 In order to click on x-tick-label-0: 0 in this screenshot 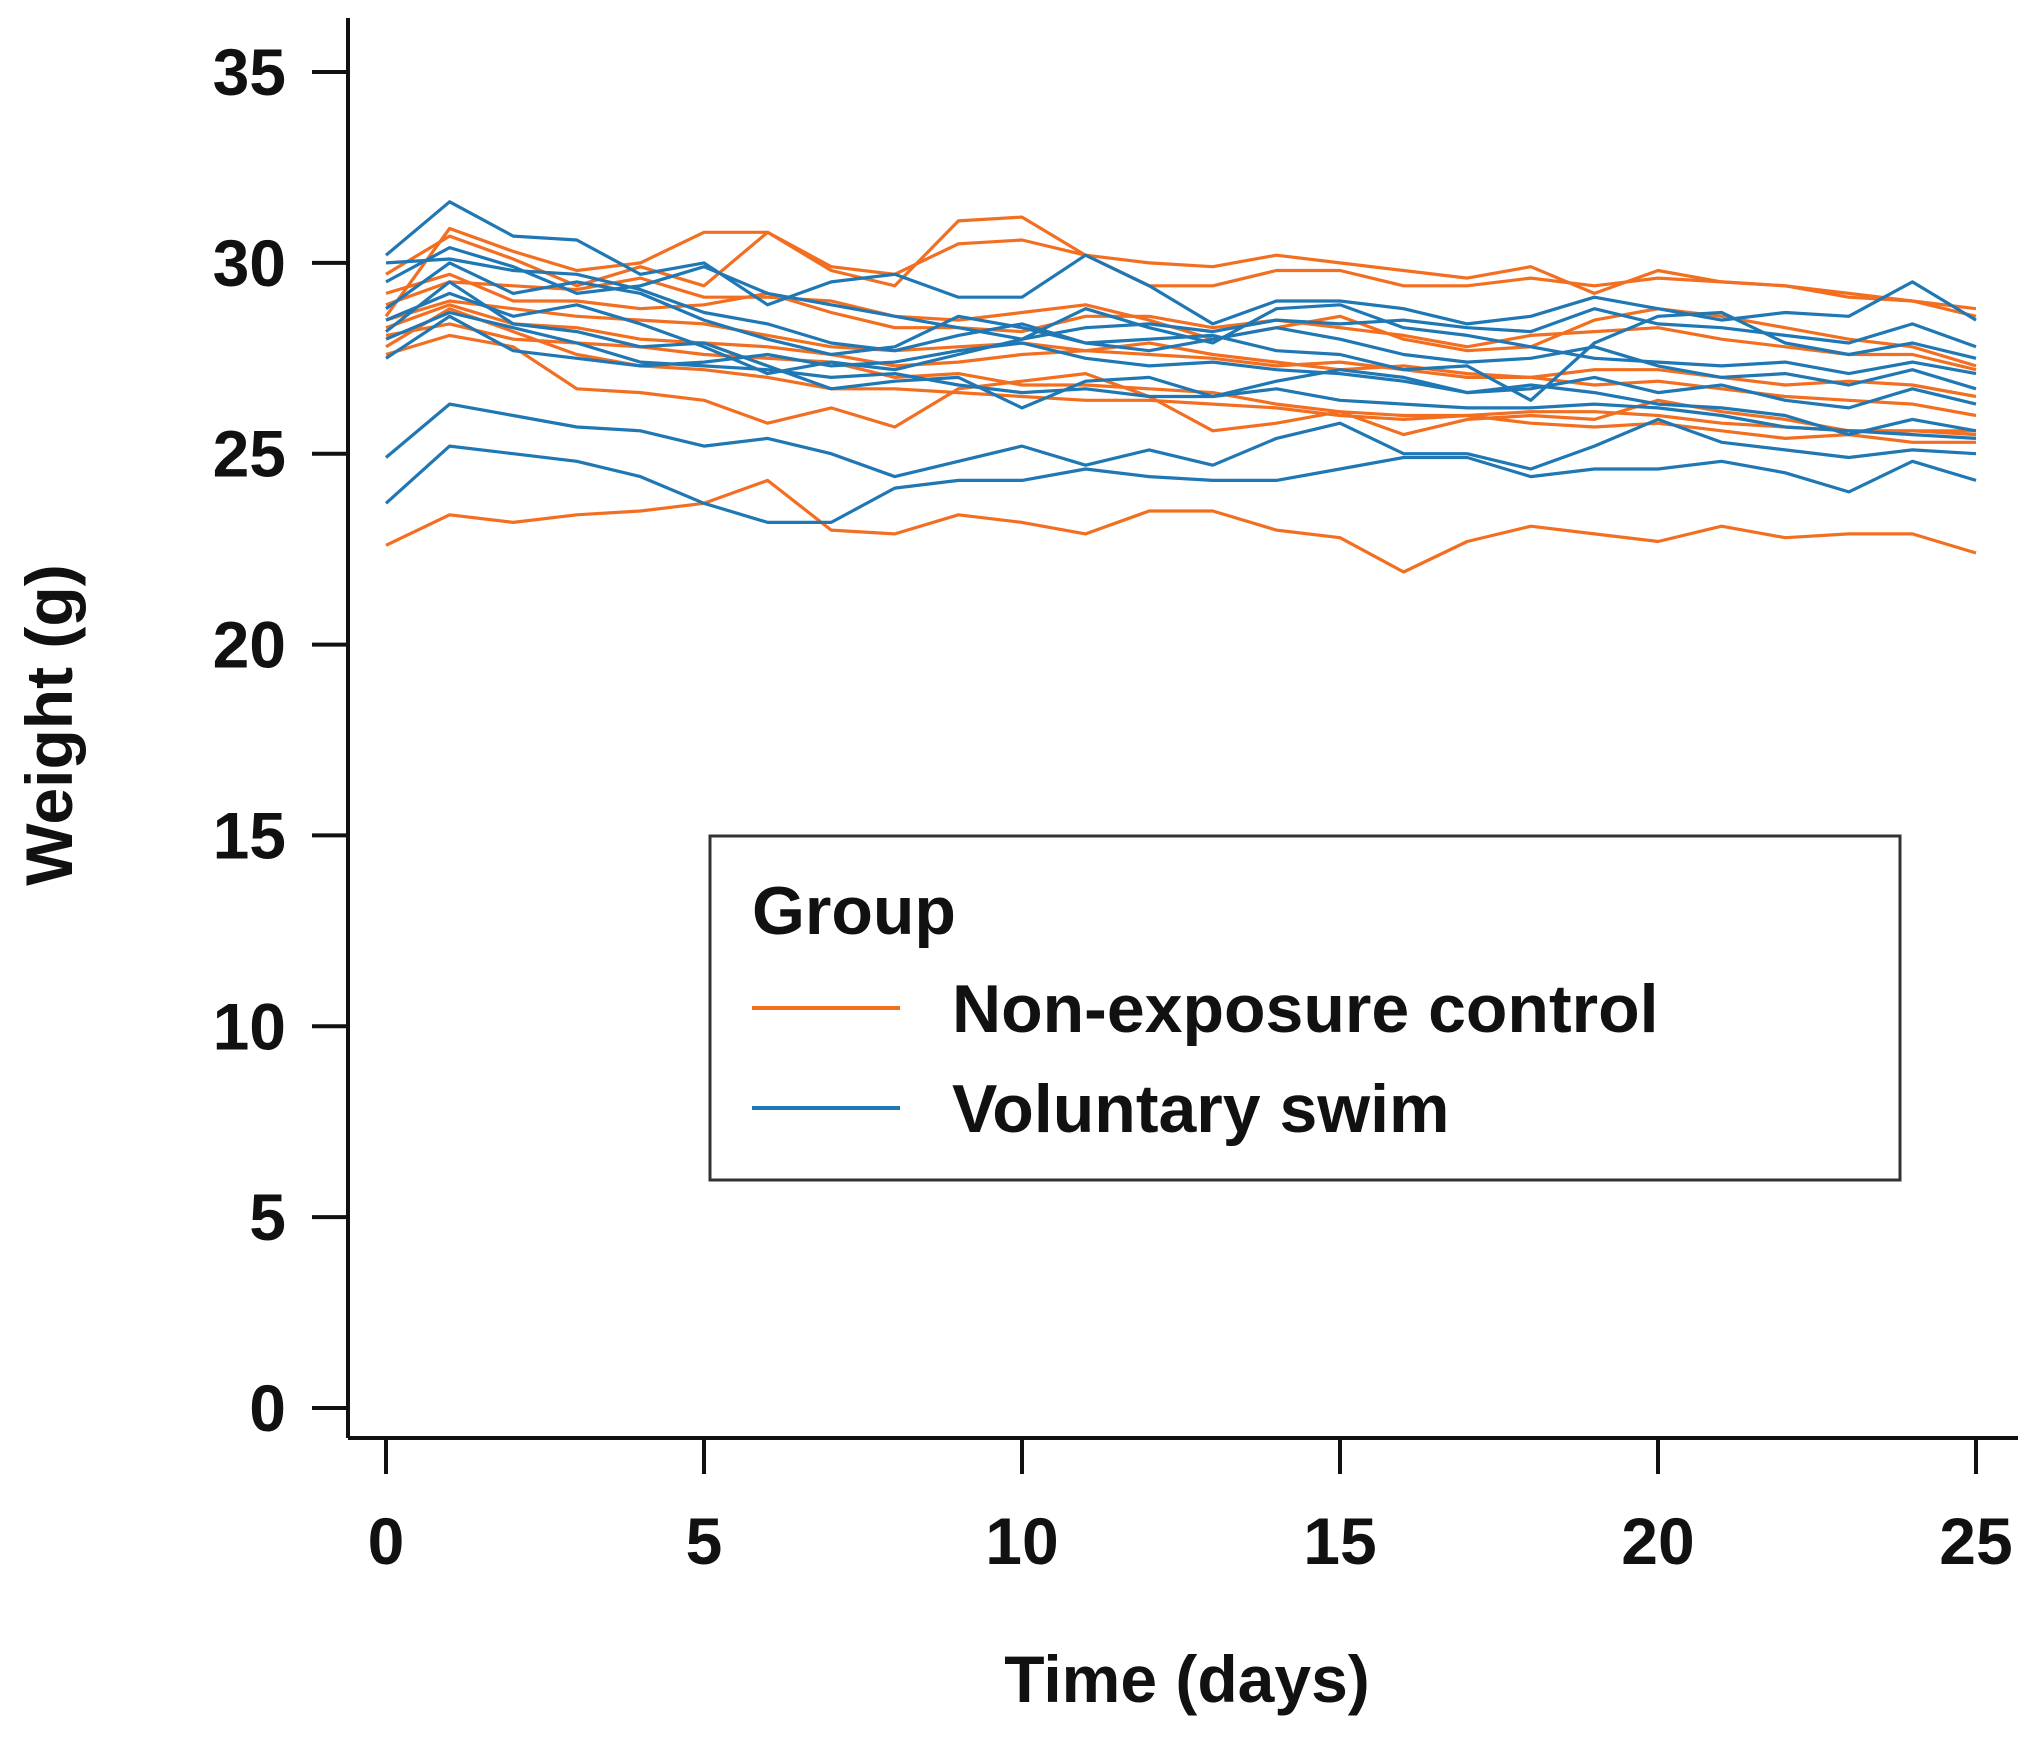, I will do `click(386, 1541)`.